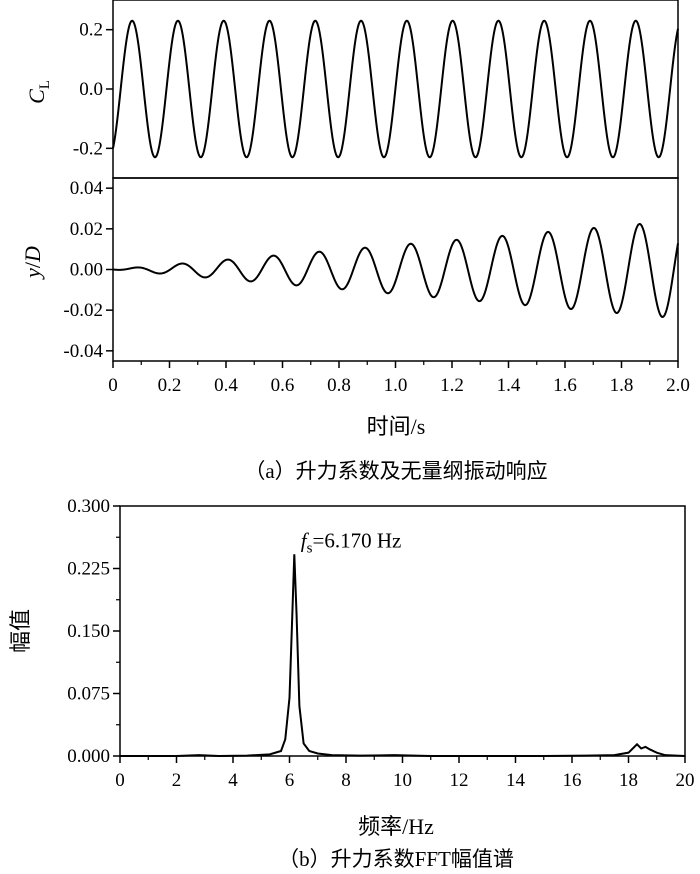 Image resolution: width=700 pixels, height=874 pixels. I want to click on lift-coefficient-y-ticks: 0.2 0.0 -0.2, so click(93, 89).